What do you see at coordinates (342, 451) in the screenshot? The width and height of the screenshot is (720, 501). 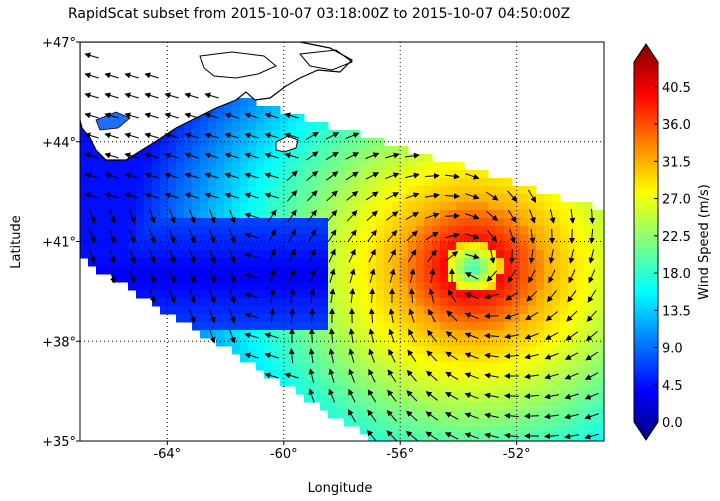 I see `longitude-ticks: -64° -60° -56° -52°` at bounding box center [342, 451].